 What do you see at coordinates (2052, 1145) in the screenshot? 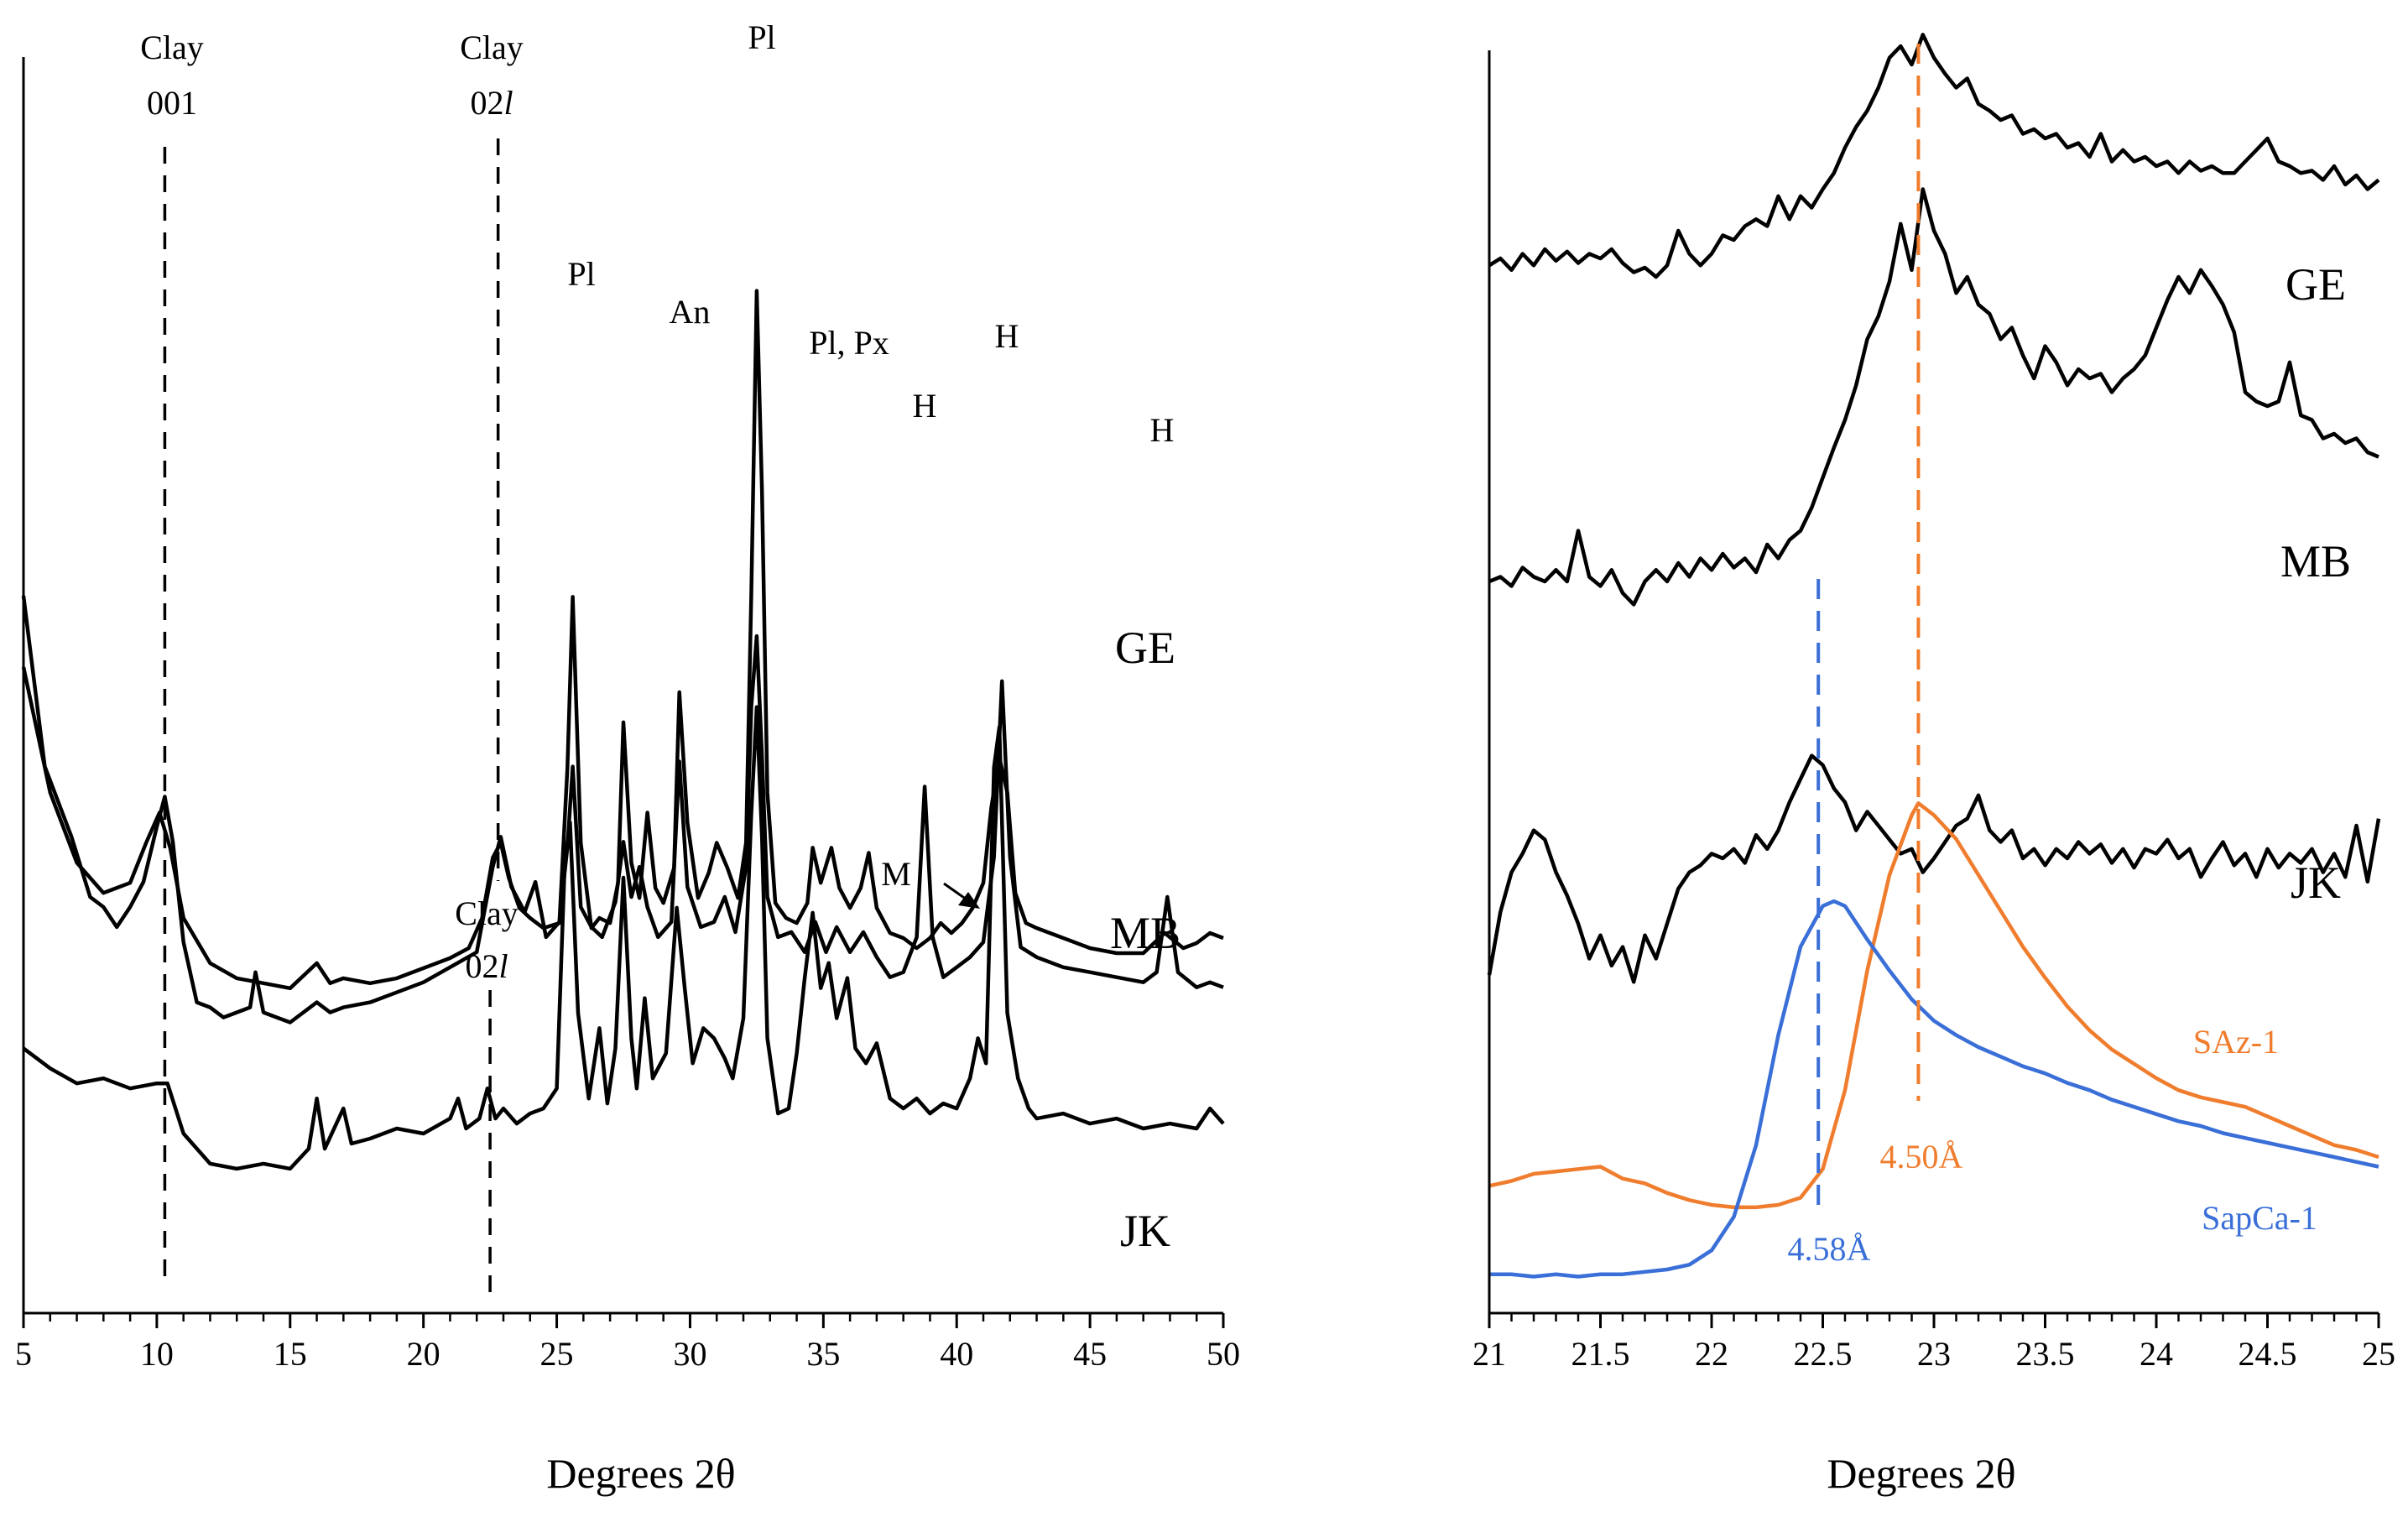
I see `right-reference-labels: SAz-1 SapCa-1 4.50Å 4.58Å` at bounding box center [2052, 1145].